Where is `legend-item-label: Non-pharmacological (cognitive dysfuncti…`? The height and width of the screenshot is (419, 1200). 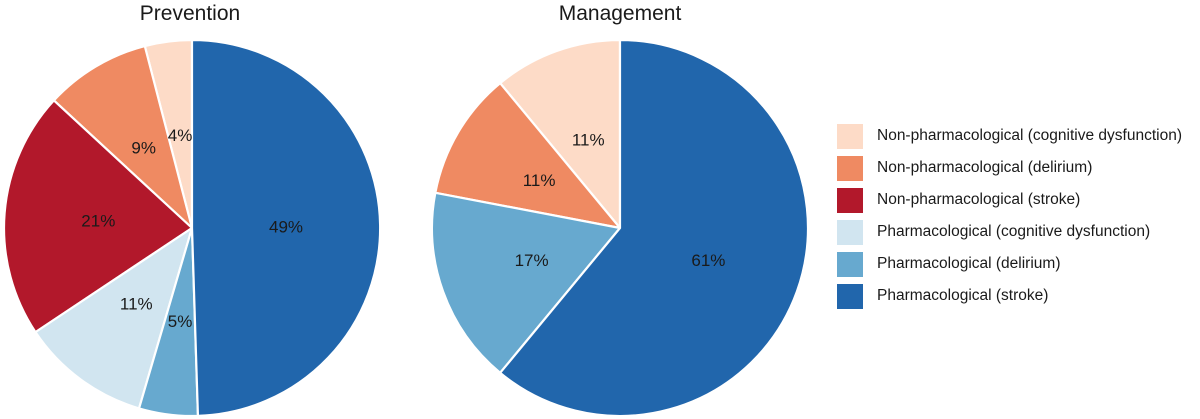
legend-item-label: Non-pharmacological (cognitive dysfuncti… is located at coordinates (1029, 135).